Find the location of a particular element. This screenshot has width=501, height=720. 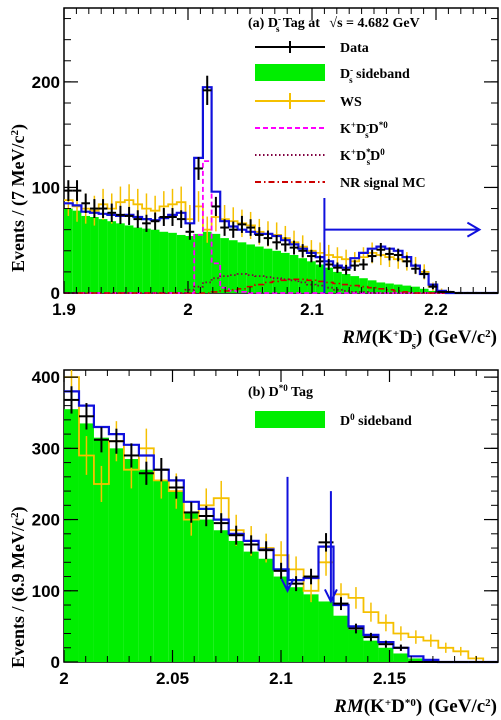

panel-a-ylabel: Events / (7 MeV/c2) is located at coordinates (18, 198).